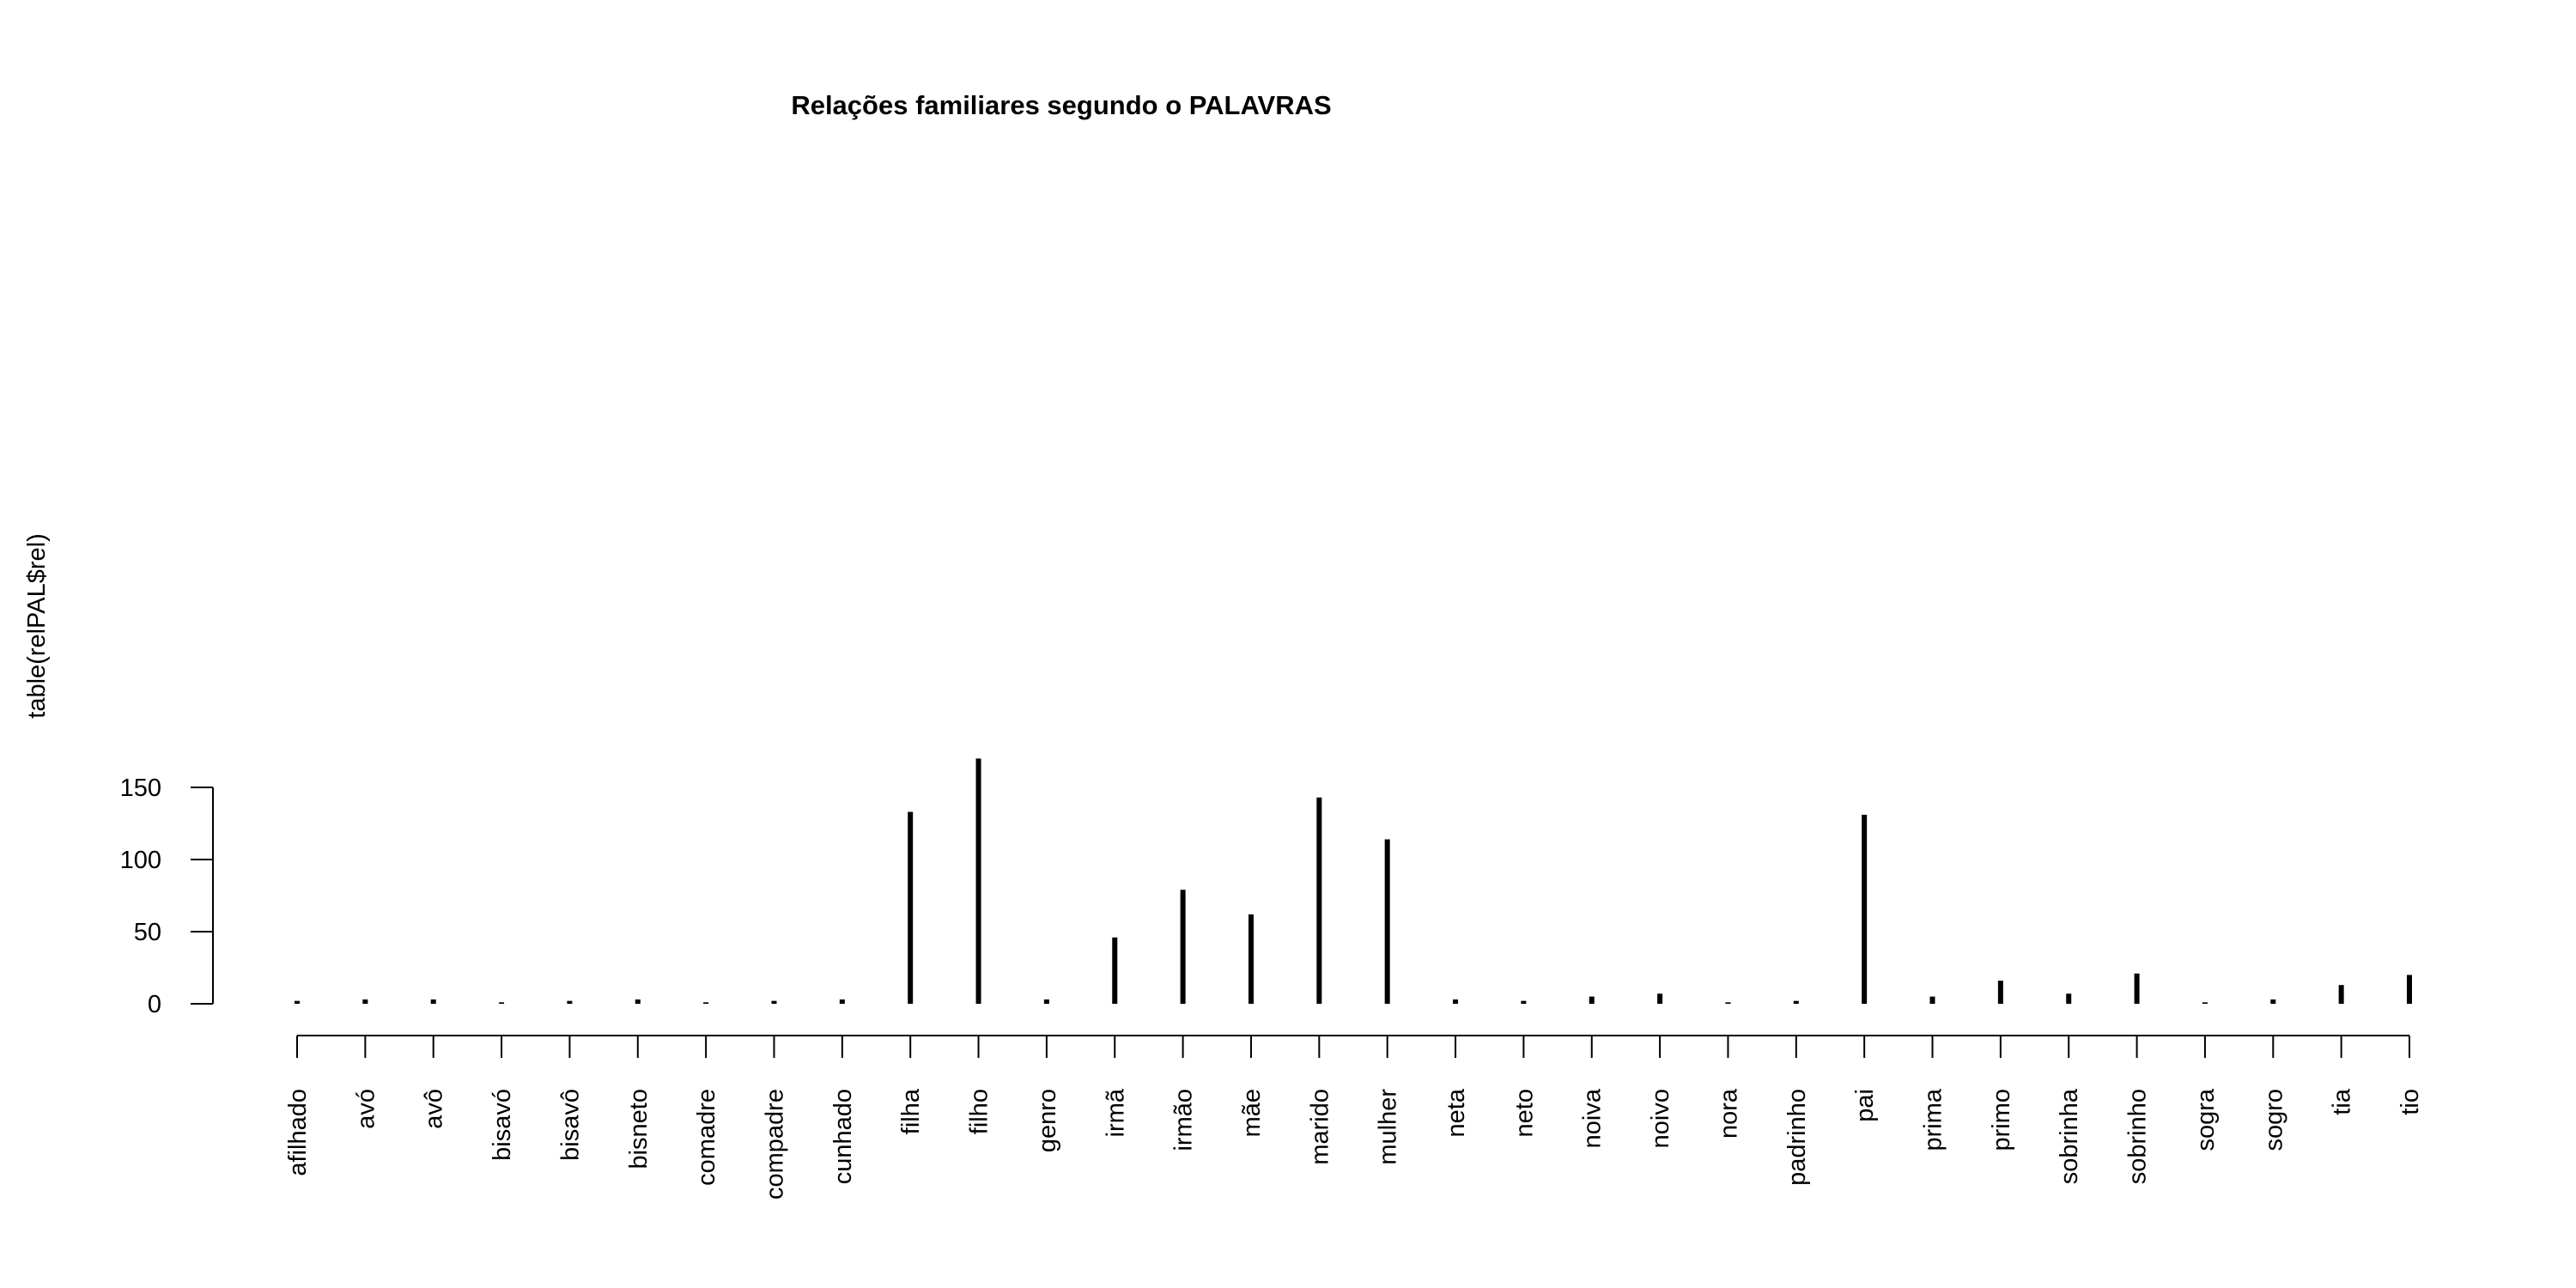 The height and width of the screenshot is (1288, 2576). What do you see at coordinates (1047, 1120) in the screenshot?
I see `x-tick-label: genro` at bounding box center [1047, 1120].